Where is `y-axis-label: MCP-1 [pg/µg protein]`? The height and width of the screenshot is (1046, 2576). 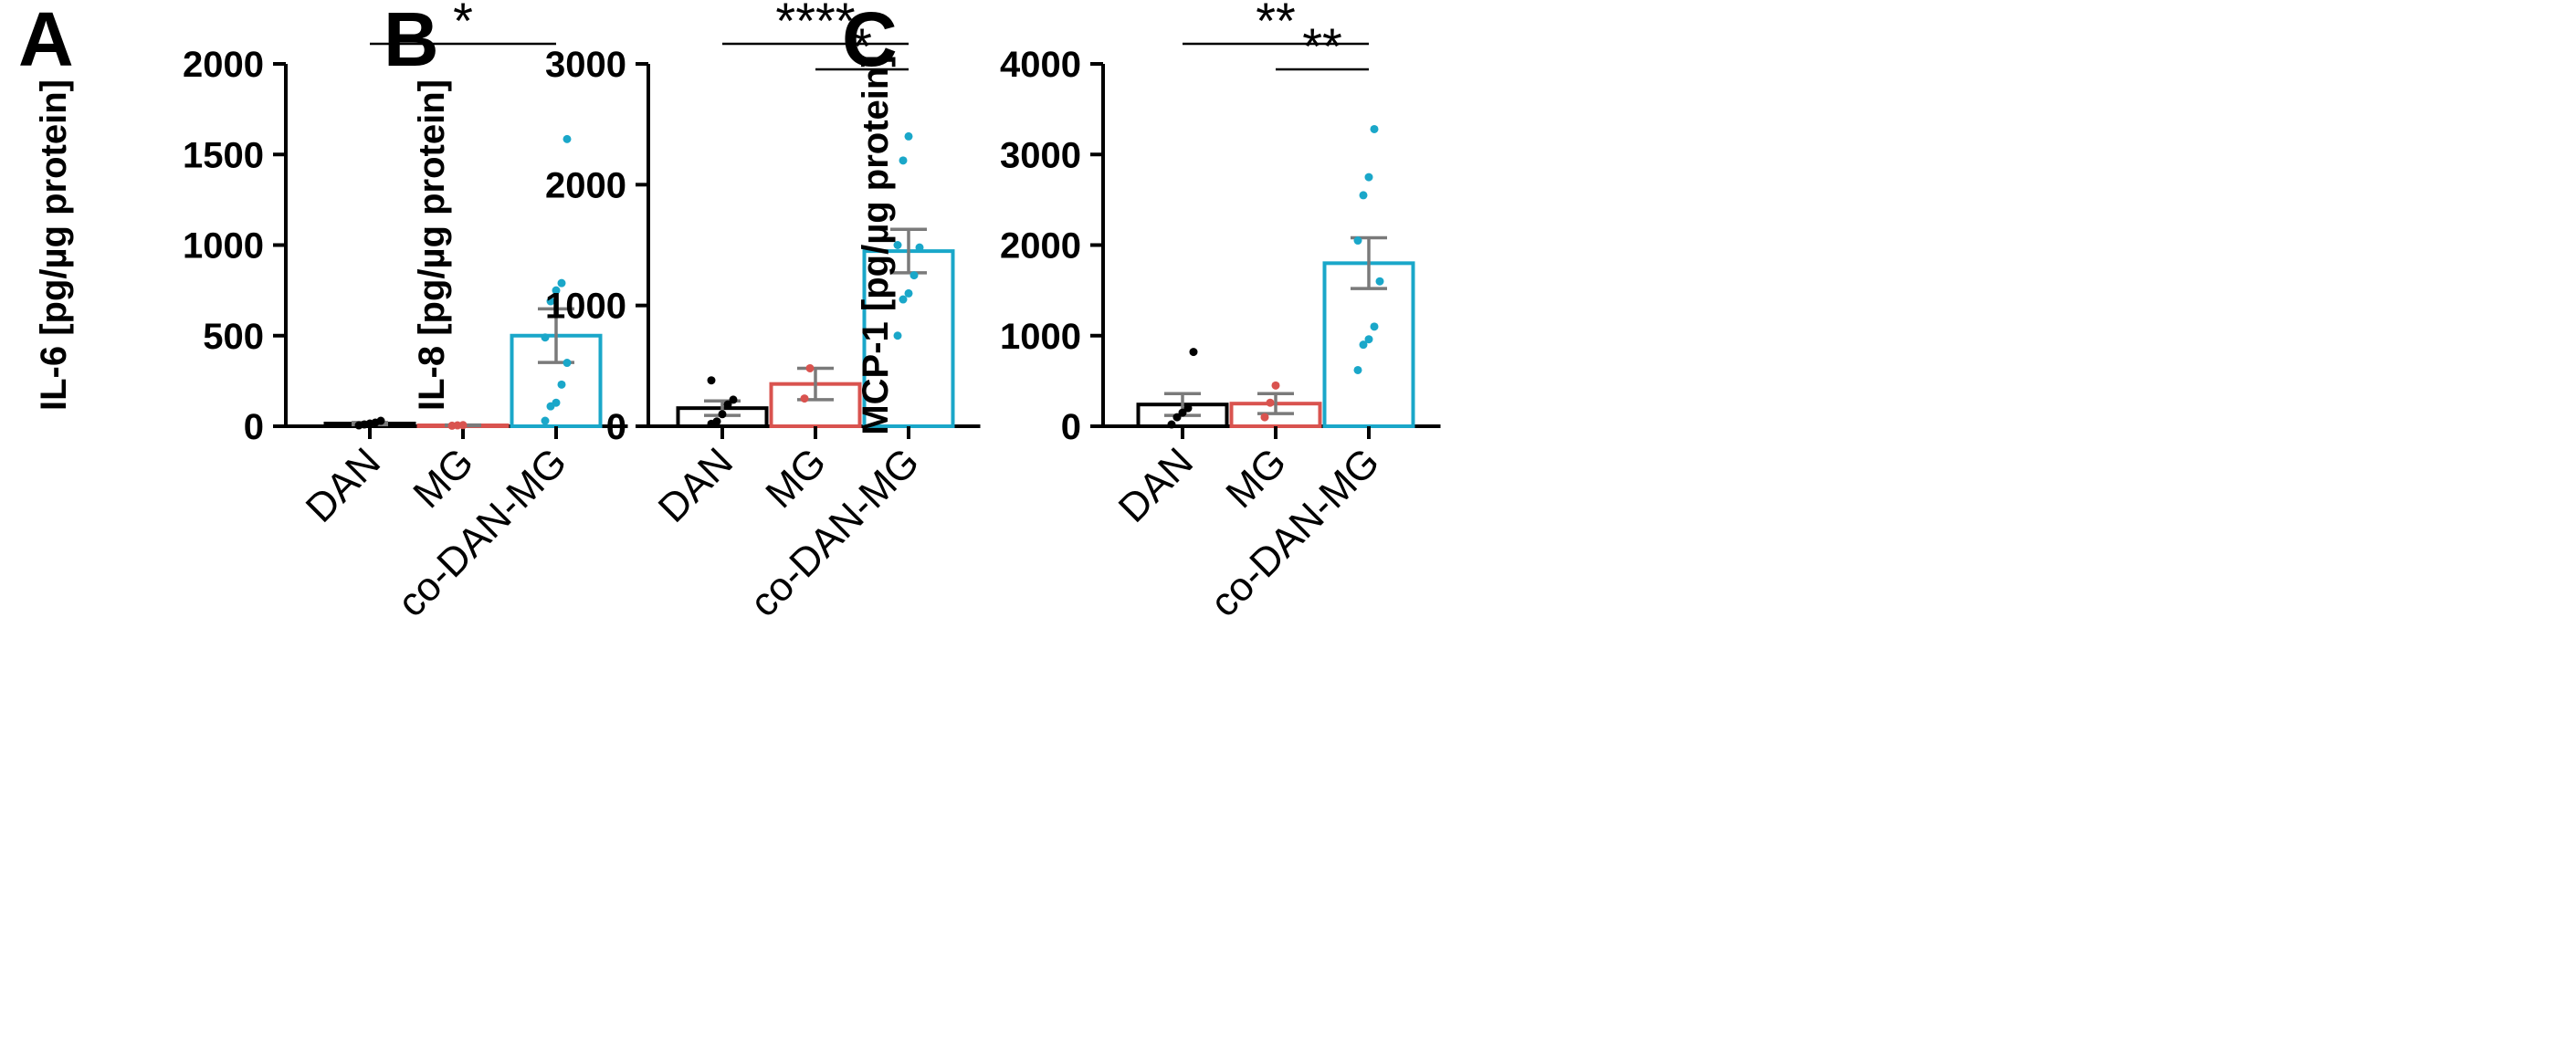
y-axis-label: MCP-1 [pg/µg protein] is located at coordinates (876, 244).